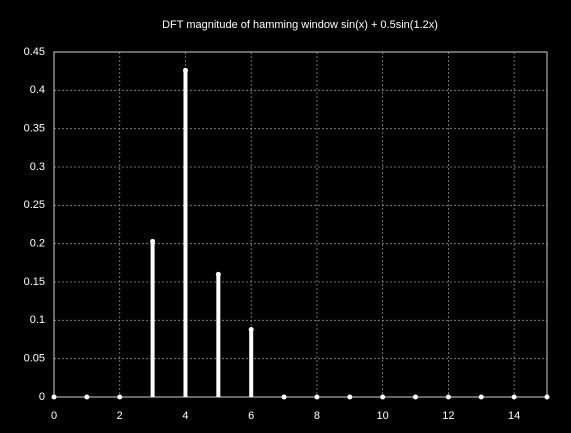 This screenshot has height=433, width=571. I want to click on y-tick-label: 0.15, so click(34, 282).